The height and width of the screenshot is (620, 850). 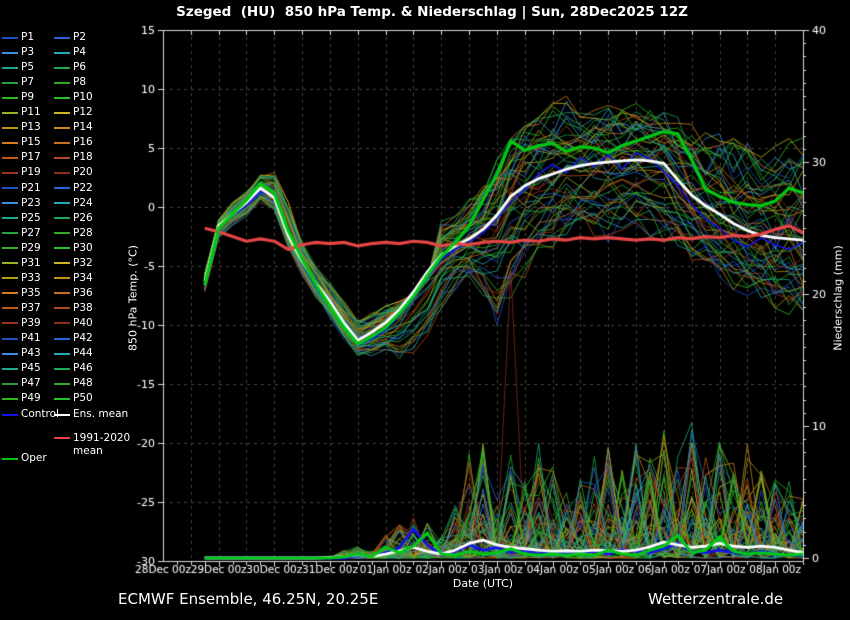 I want to click on legend-item-p50: P50, so click(x=73, y=398).